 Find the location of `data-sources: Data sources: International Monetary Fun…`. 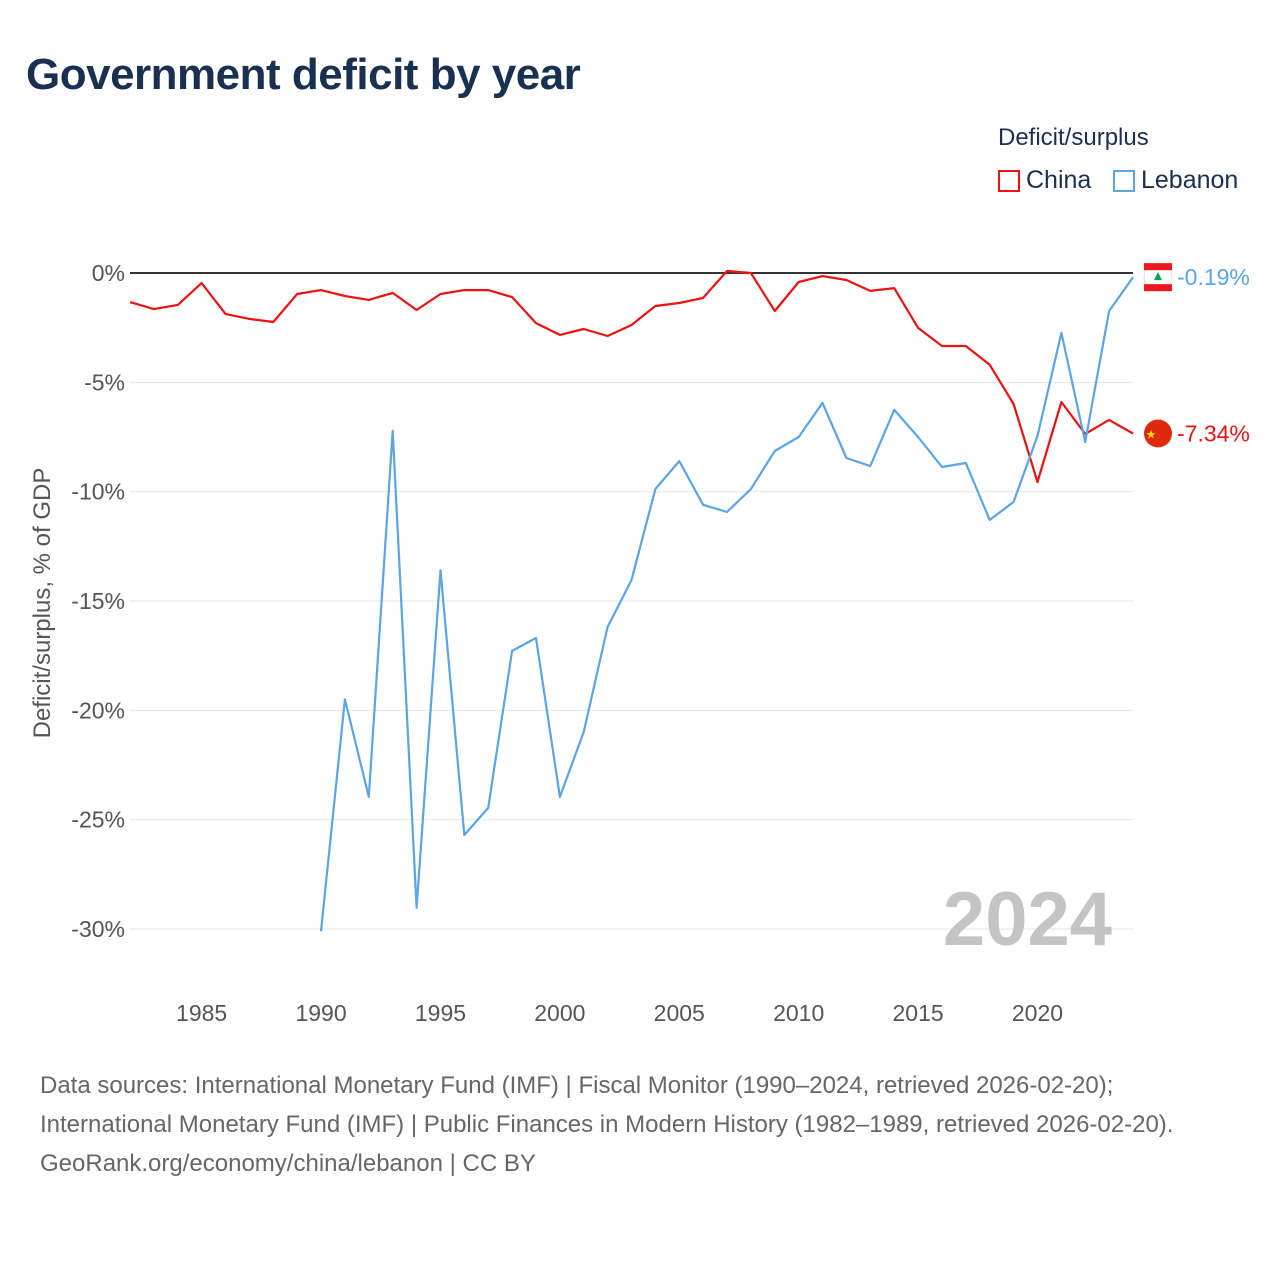

data-sources: Data sources: International Monetary Fun… is located at coordinates (607, 1105).